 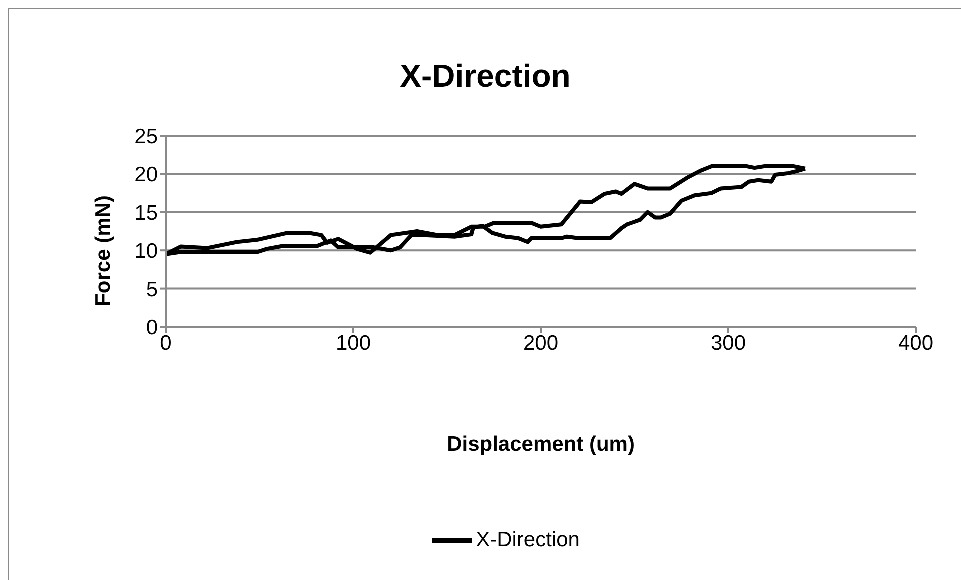 I want to click on y-tick-label: 25, so click(x=146, y=136).